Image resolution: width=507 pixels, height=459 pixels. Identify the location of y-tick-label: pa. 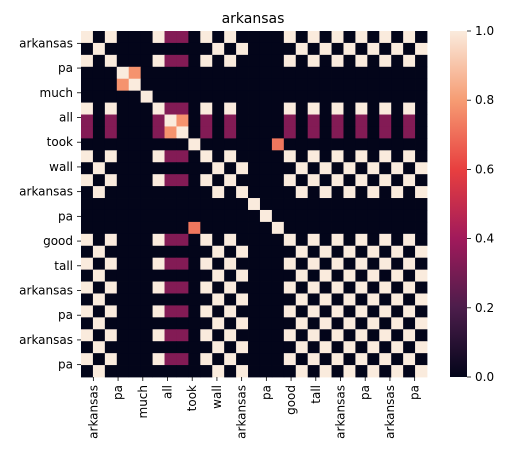
(65, 365).